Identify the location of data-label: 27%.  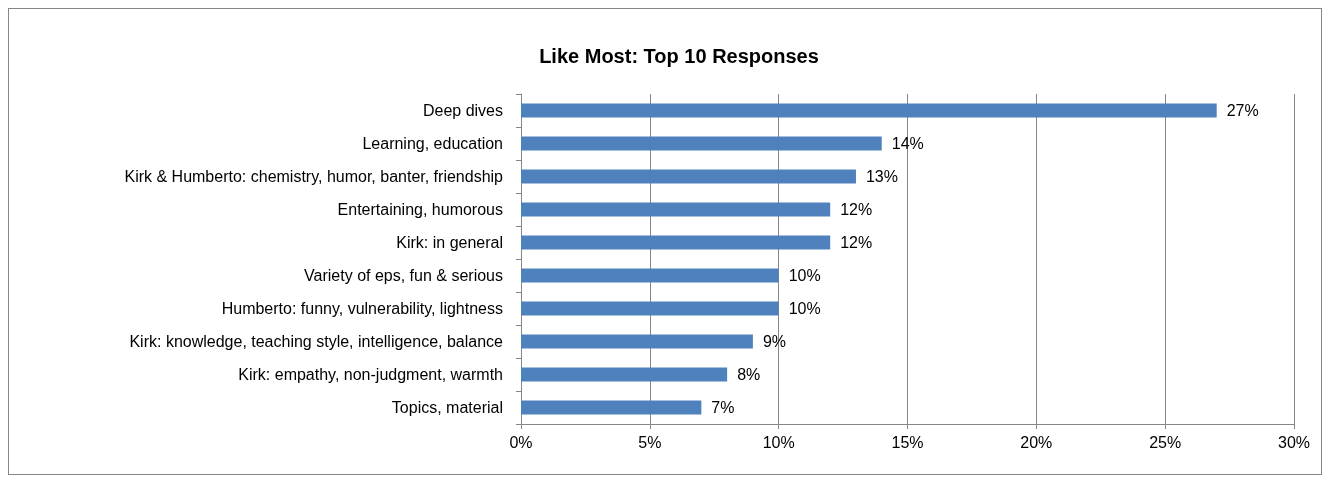
(1242, 110).